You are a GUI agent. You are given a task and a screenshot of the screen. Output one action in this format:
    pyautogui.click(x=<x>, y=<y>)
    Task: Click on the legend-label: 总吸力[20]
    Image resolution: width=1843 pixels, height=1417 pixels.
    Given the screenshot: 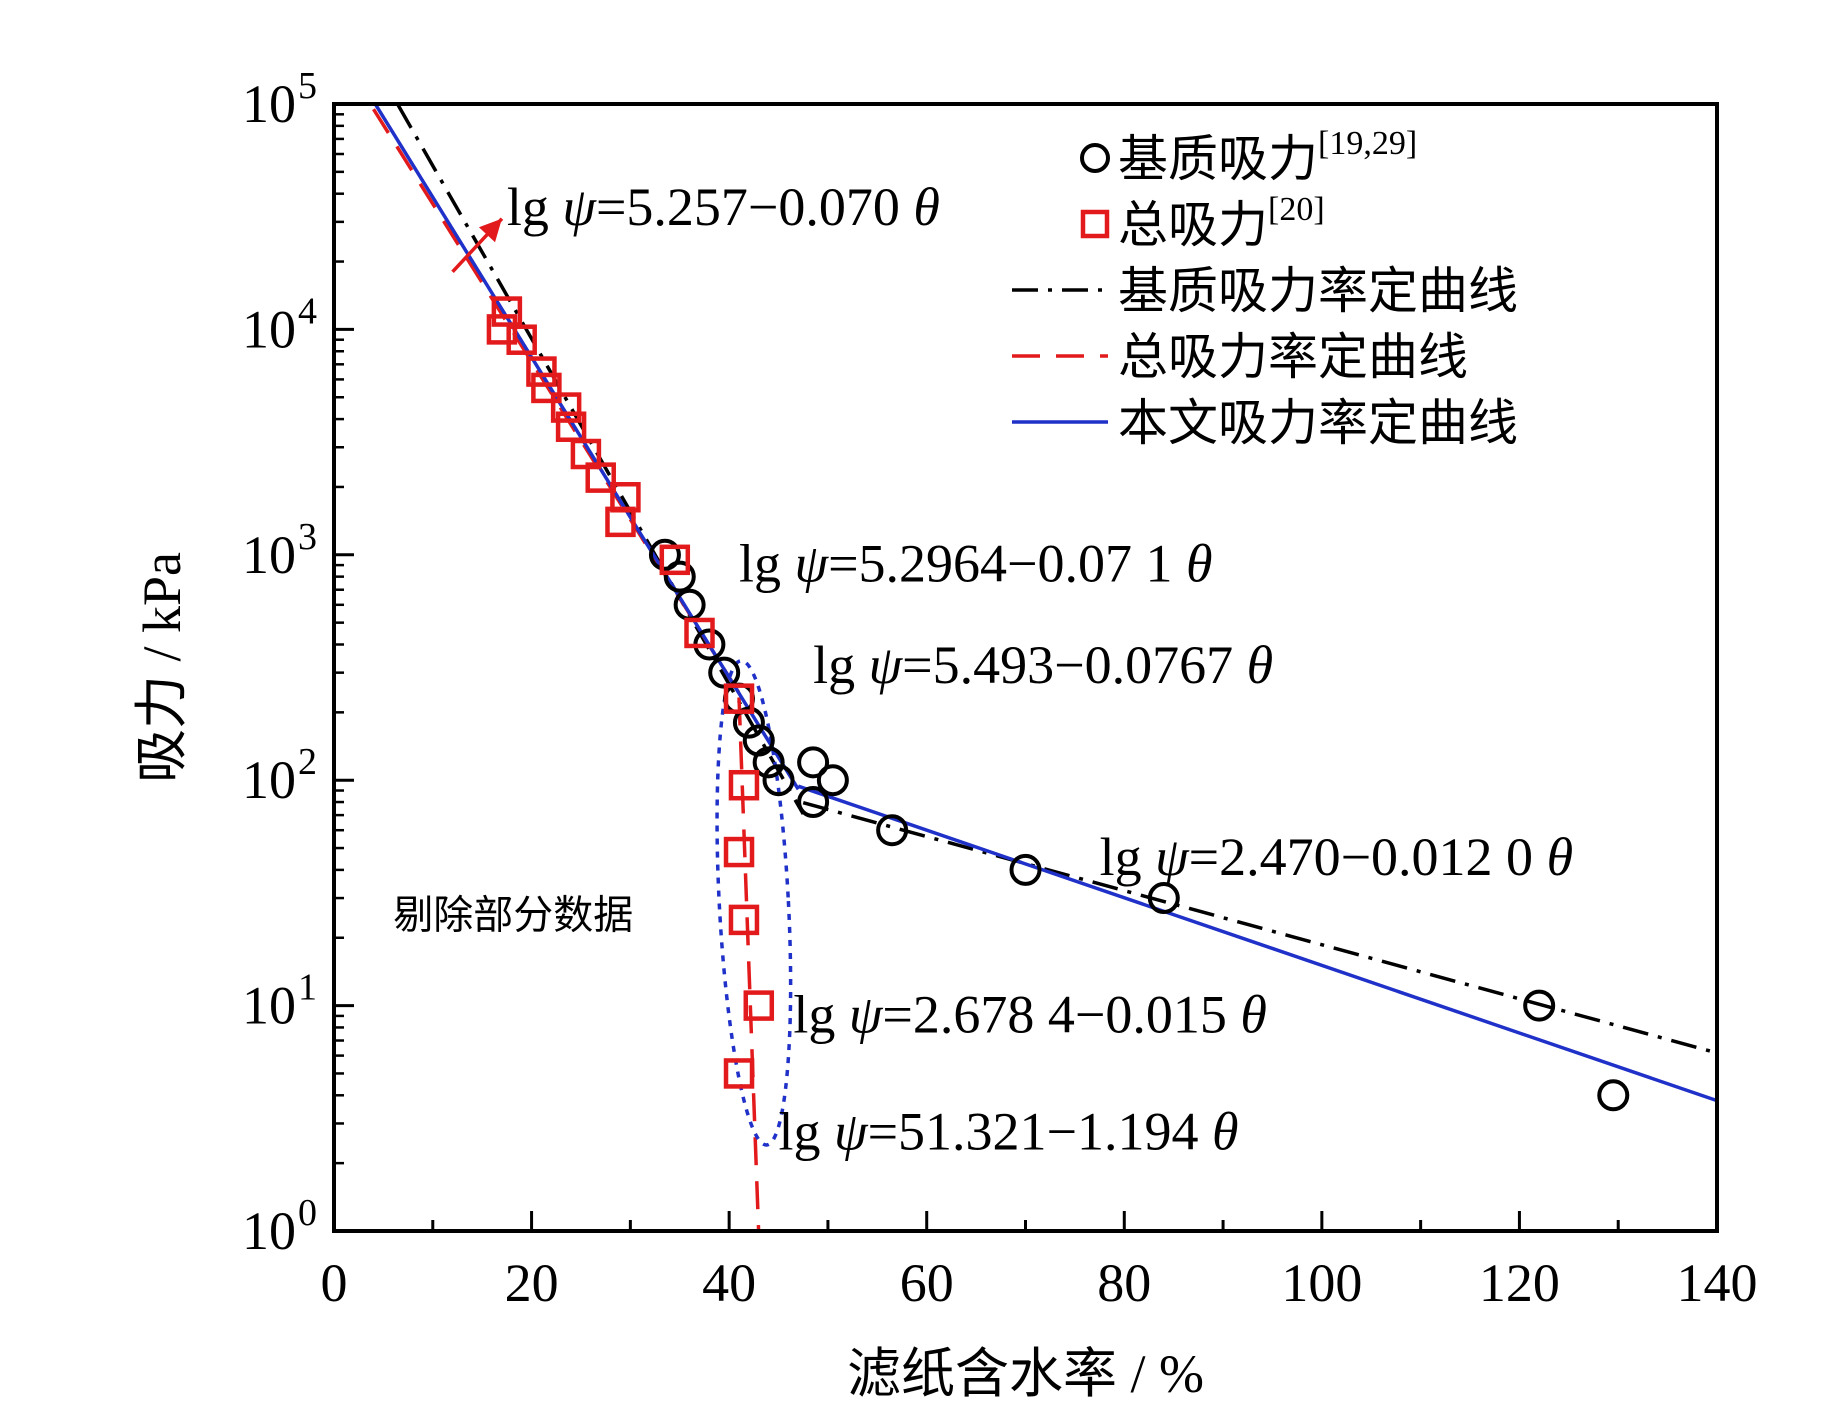 What is the action you would take?
    pyautogui.click(x=1221, y=222)
    